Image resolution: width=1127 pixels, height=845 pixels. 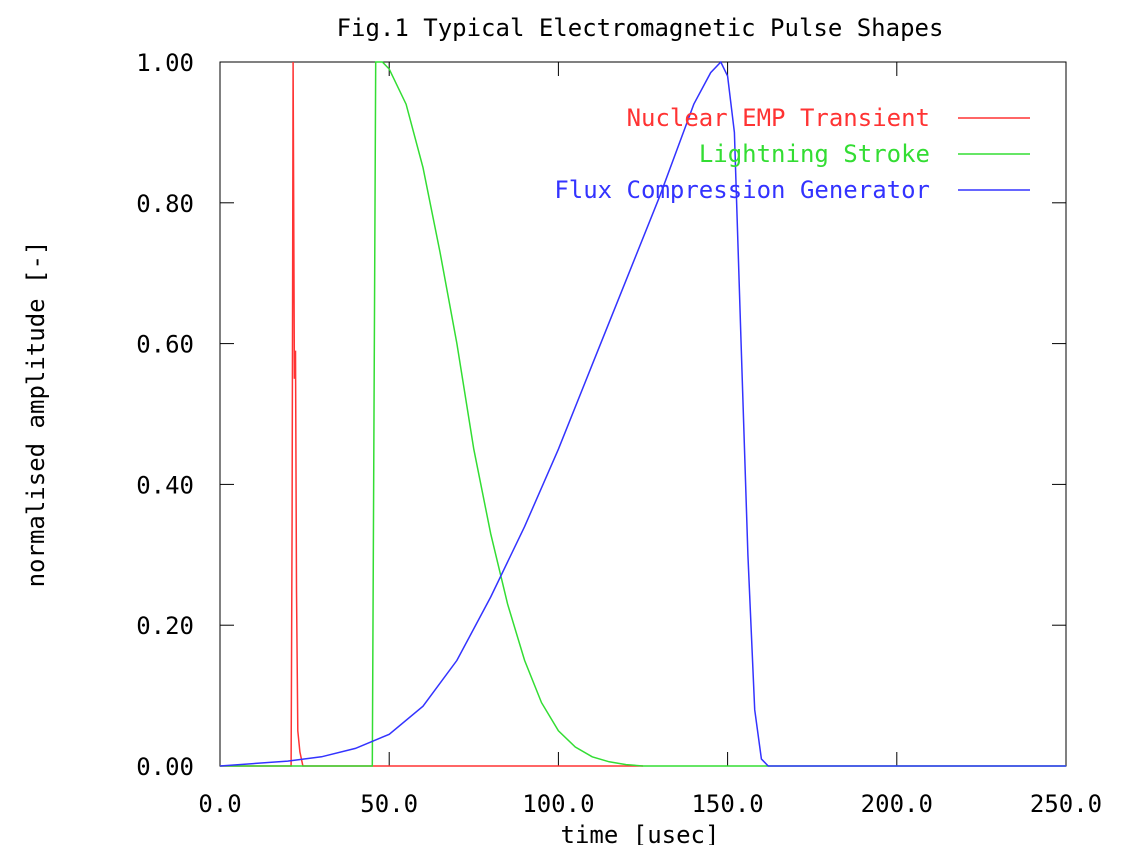 What do you see at coordinates (165, 63) in the screenshot?
I see `y-tick-label: 1.00` at bounding box center [165, 63].